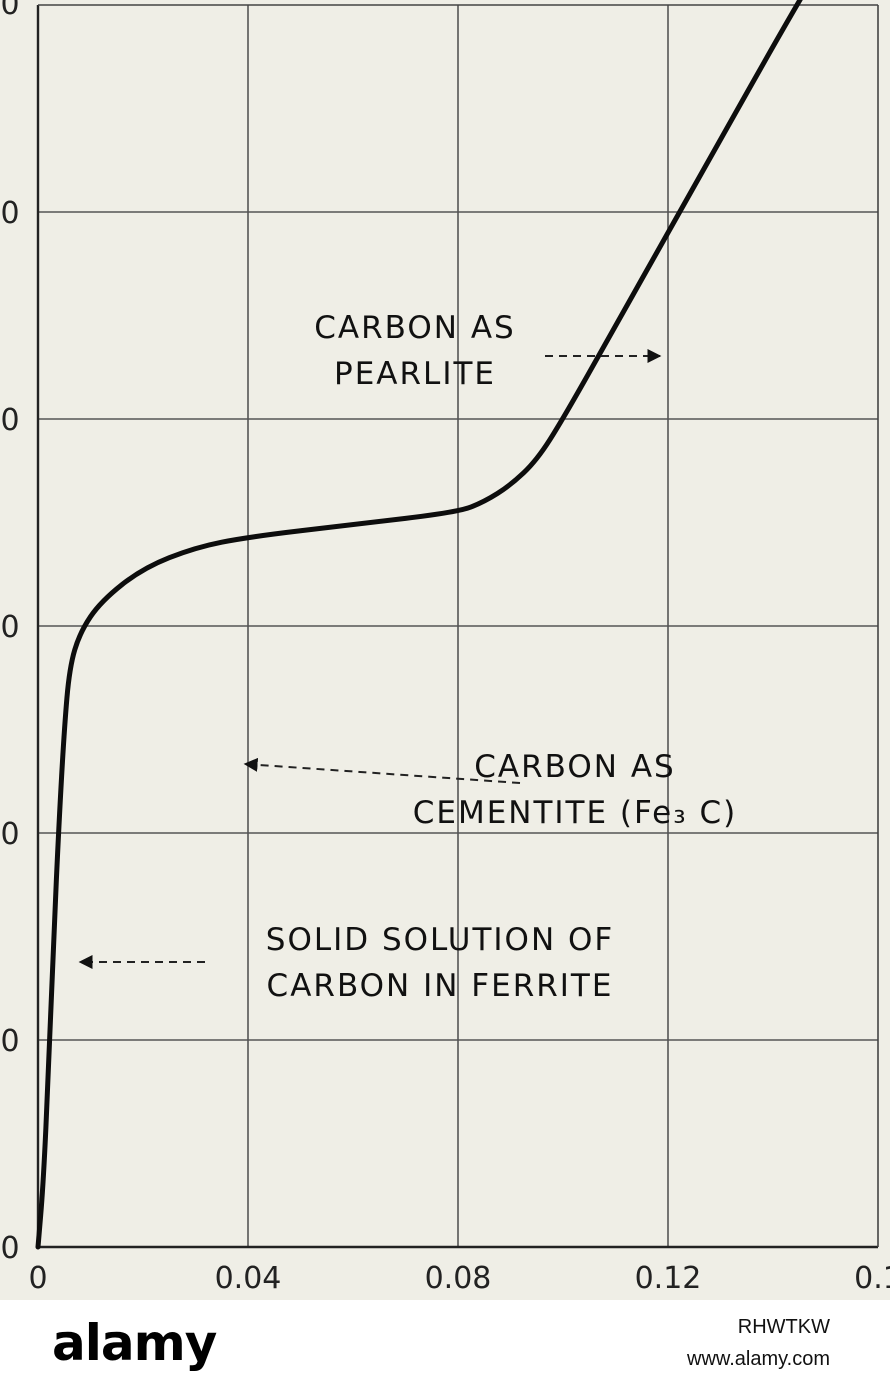 This screenshot has height=1390, width=890. I want to click on x-tick-label: 0.08, so click(458, 1278).